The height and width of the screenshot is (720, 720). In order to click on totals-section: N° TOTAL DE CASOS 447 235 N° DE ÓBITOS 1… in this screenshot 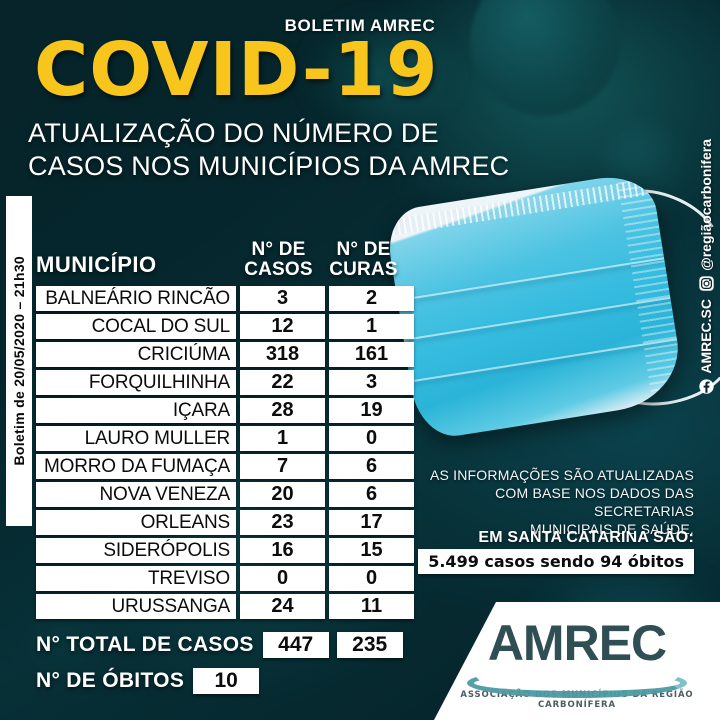, I will do `click(236, 666)`.